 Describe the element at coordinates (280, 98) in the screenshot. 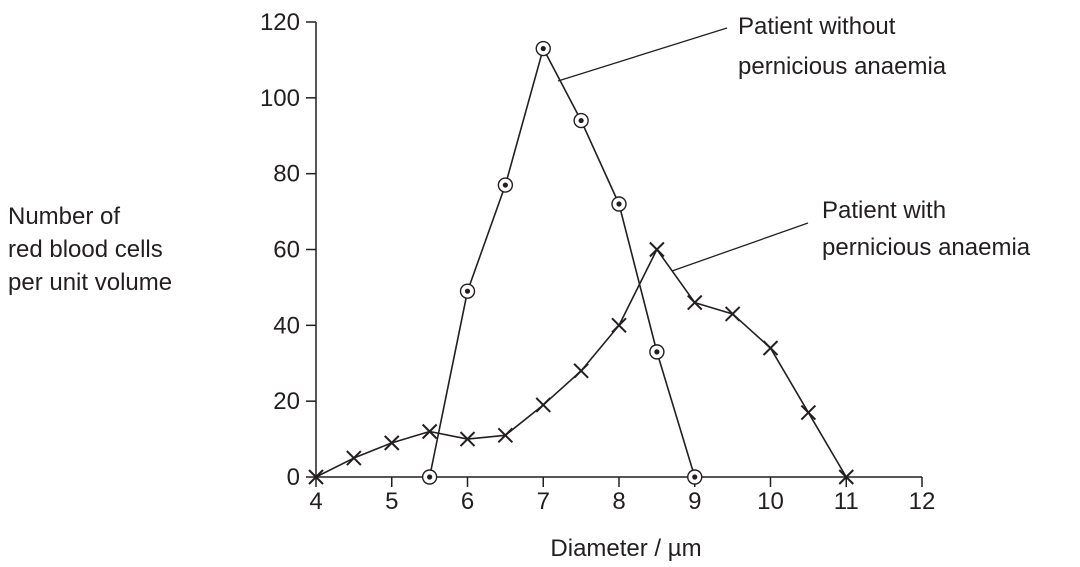

I see `y-tick-label: 100` at that location.